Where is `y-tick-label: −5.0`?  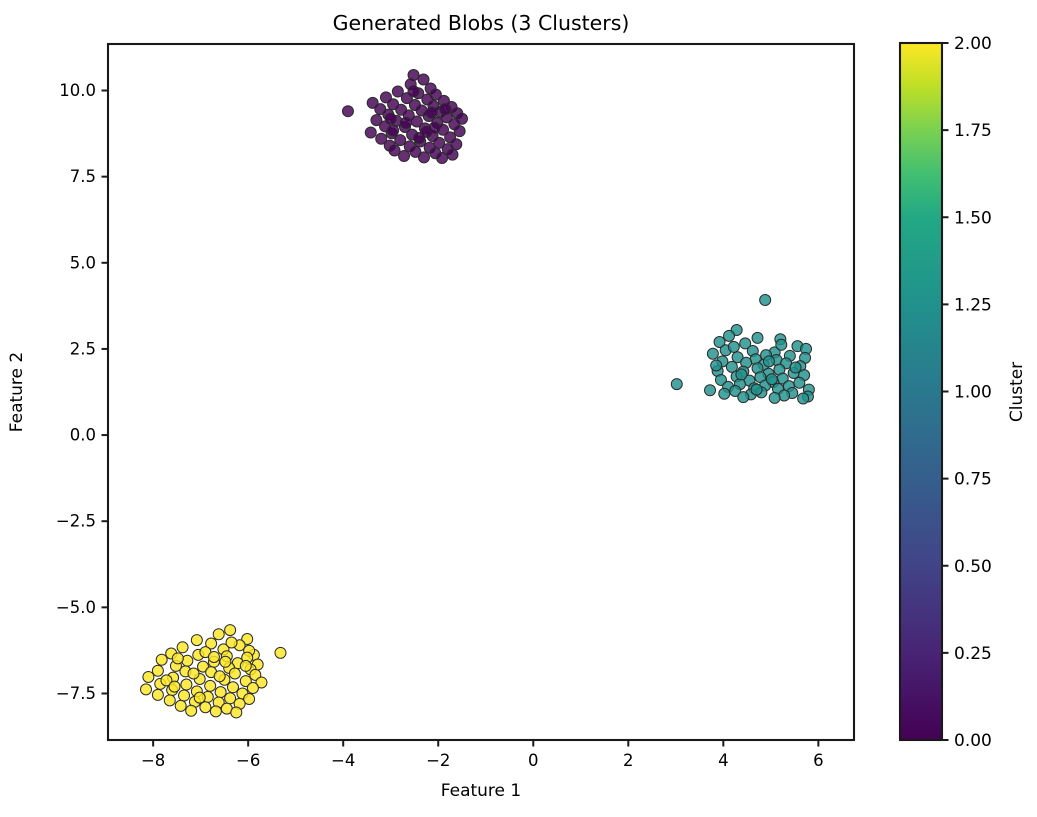 y-tick-label: −5.0 is located at coordinates (76, 607).